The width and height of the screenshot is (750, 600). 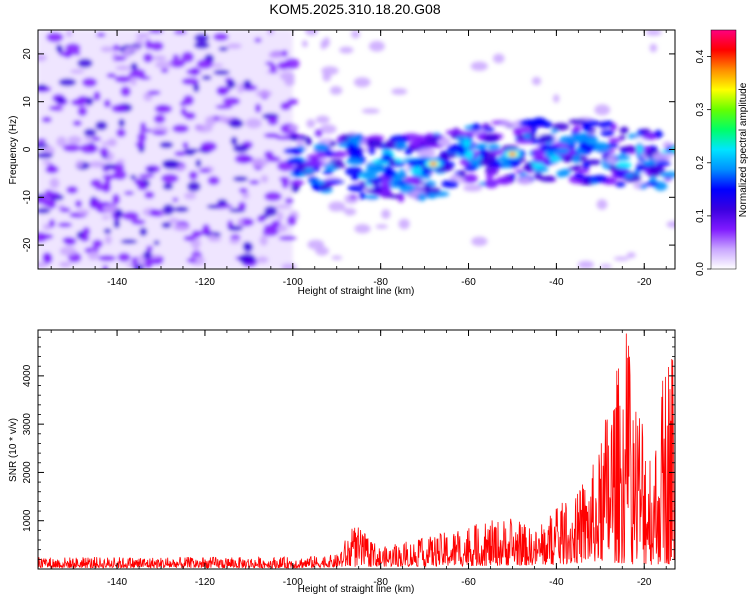 What do you see at coordinates (27, 244) in the screenshot?
I see `y-tick-label: -20` at bounding box center [27, 244].